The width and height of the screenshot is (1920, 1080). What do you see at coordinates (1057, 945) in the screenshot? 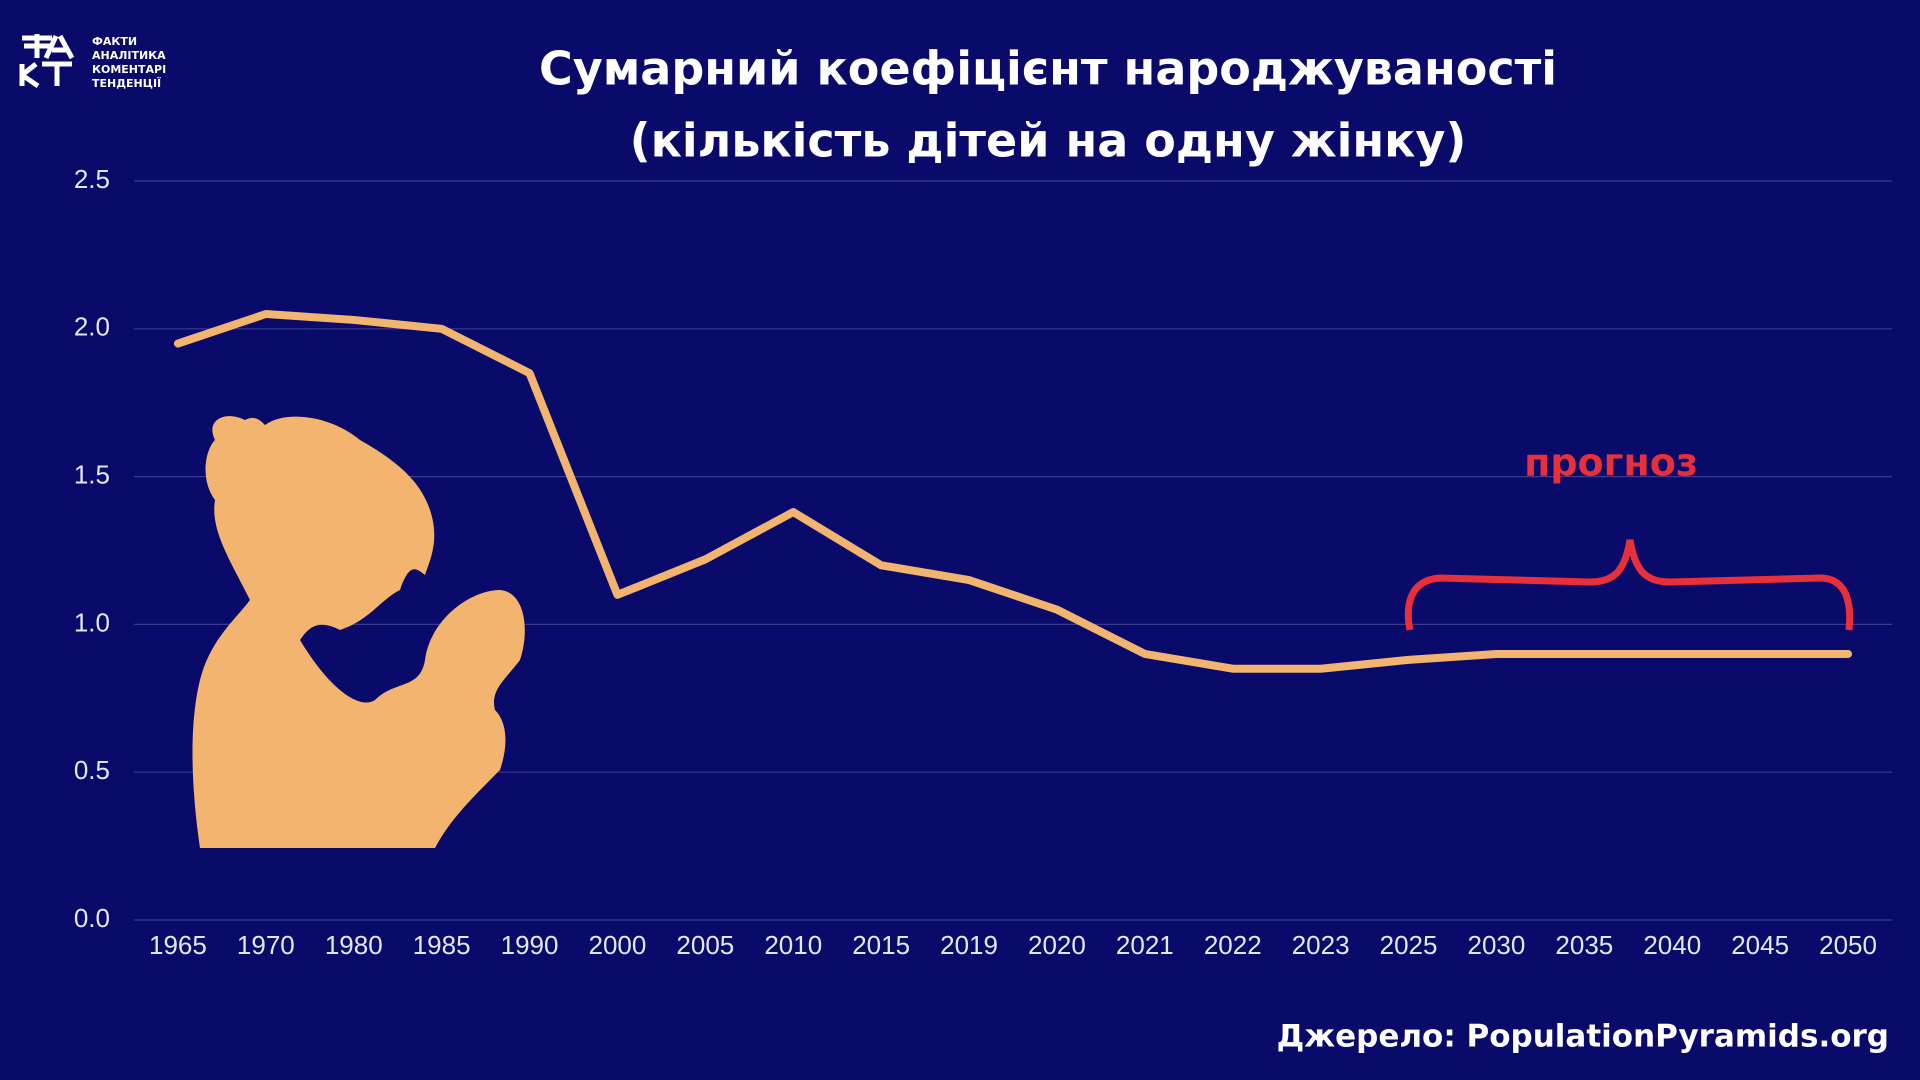
I see `x-tick-label: 2020` at bounding box center [1057, 945].